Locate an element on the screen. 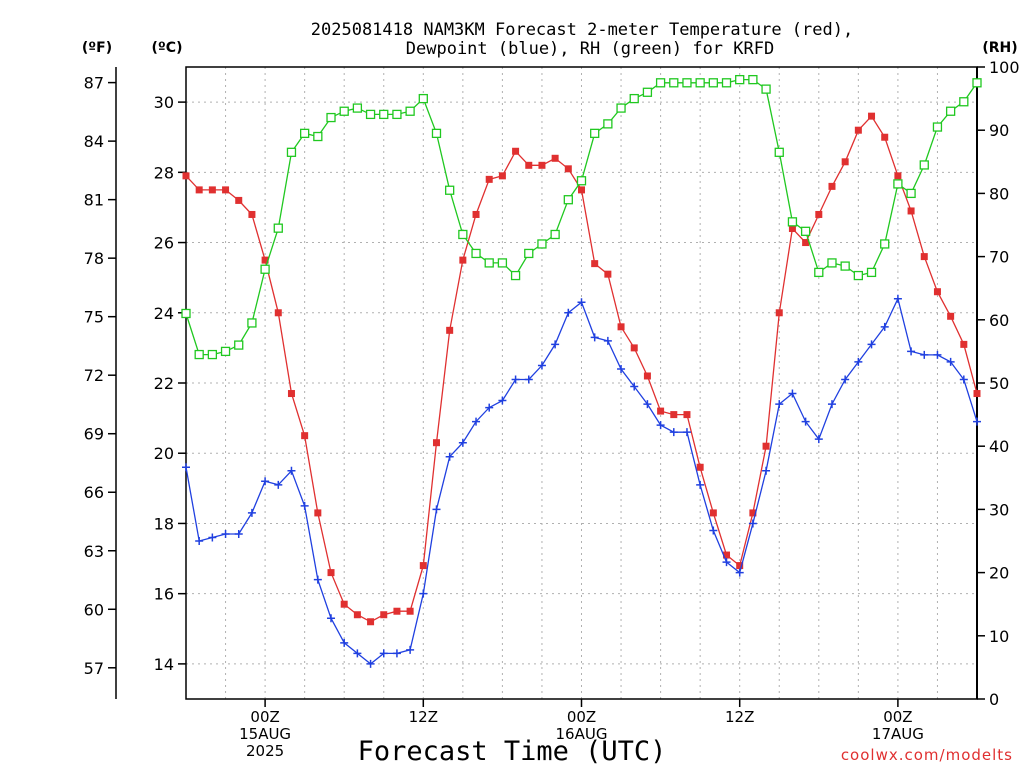  rh-tick-label: 90 is located at coordinates (999, 130).